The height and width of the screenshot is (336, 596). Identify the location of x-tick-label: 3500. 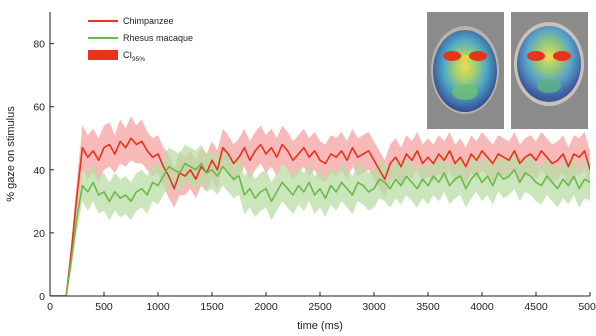
(428, 307).